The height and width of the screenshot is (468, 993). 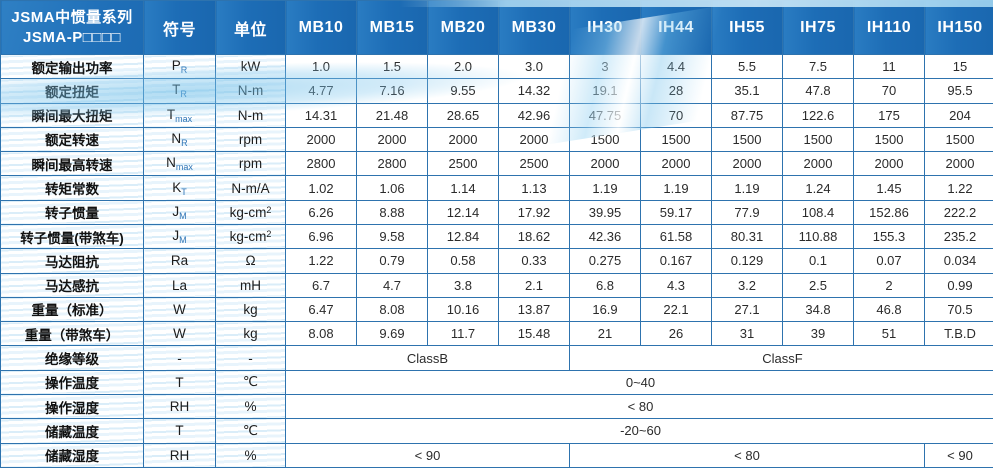 I want to click on spec-value: 6.47, so click(x=321, y=309).